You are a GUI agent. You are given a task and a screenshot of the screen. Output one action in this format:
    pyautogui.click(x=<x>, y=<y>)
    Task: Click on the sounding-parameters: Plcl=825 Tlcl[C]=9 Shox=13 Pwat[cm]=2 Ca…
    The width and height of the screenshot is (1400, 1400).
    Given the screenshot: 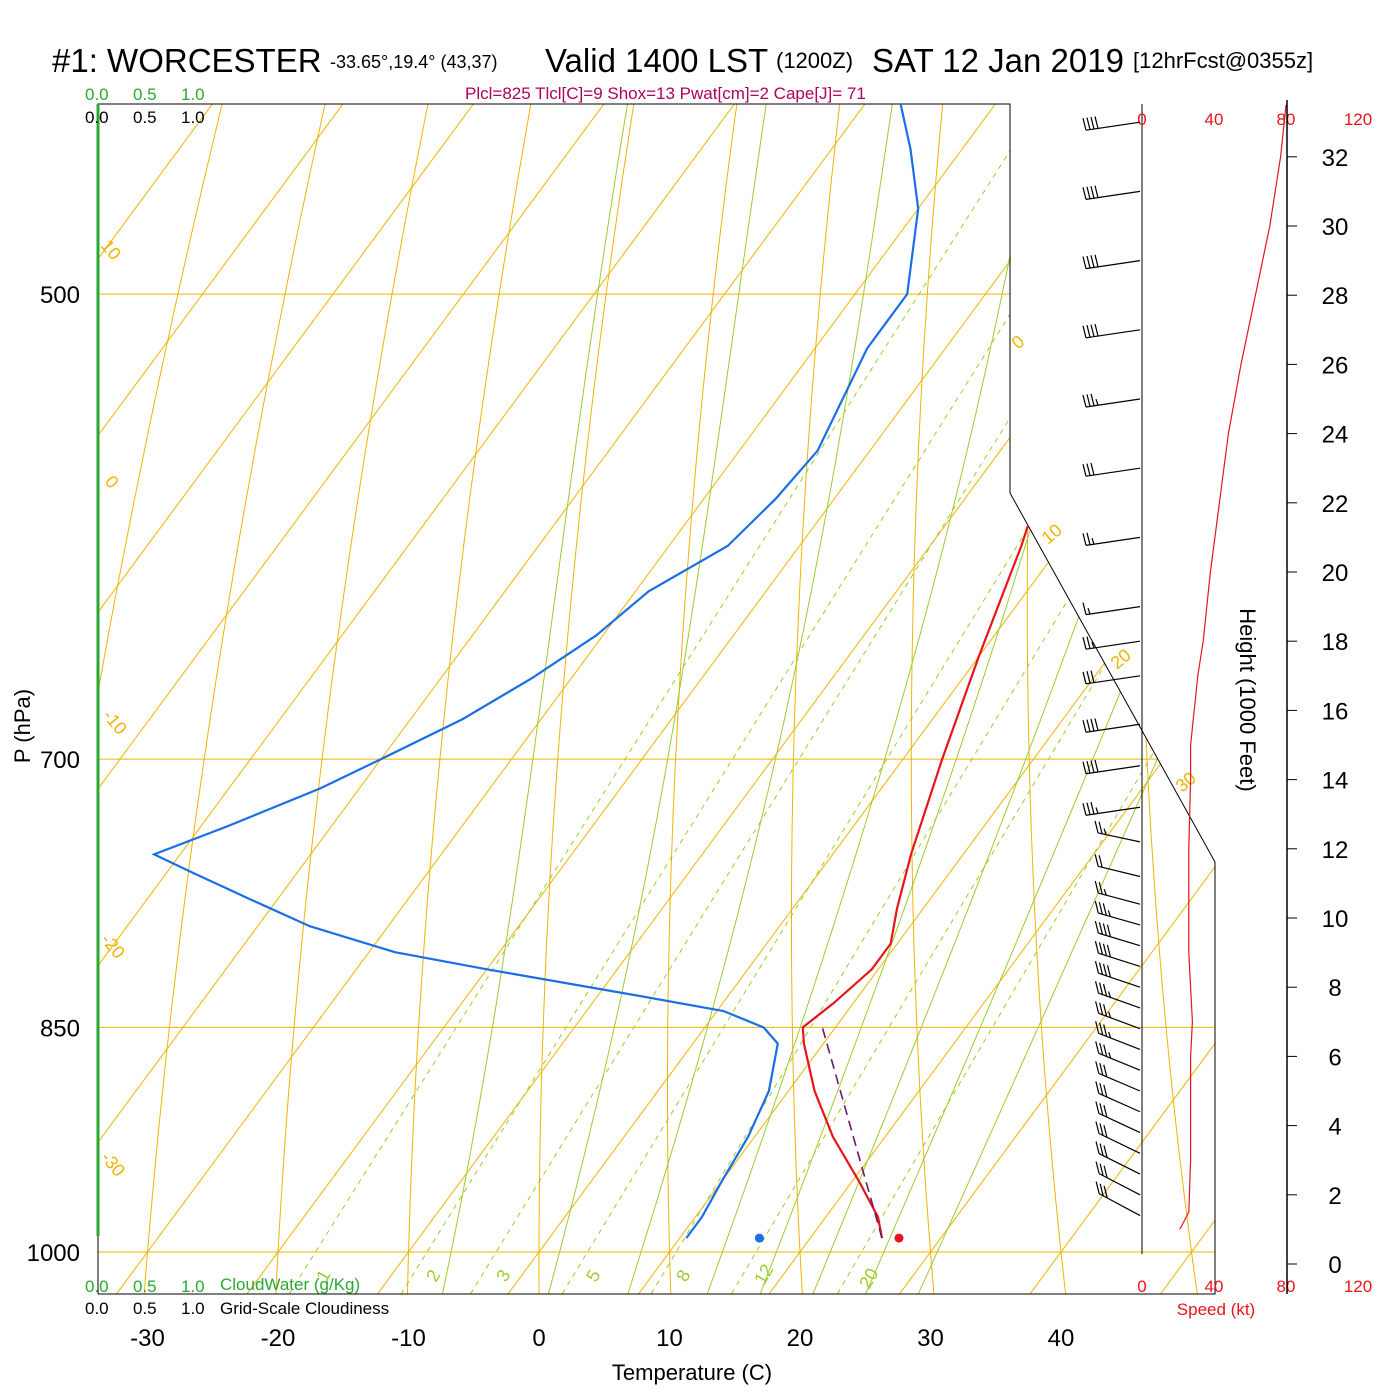 What is the action you would take?
    pyautogui.click(x=665, y=93)
    